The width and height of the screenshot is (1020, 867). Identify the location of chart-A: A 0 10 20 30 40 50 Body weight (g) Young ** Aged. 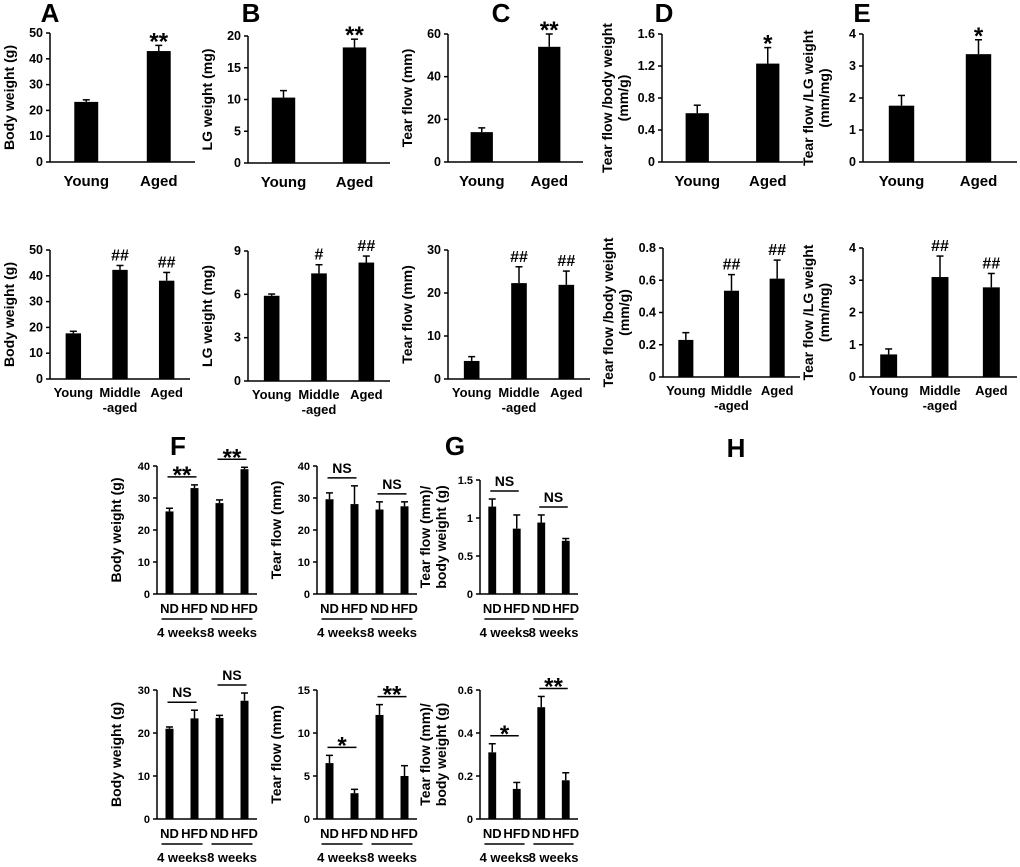
(98, 95).